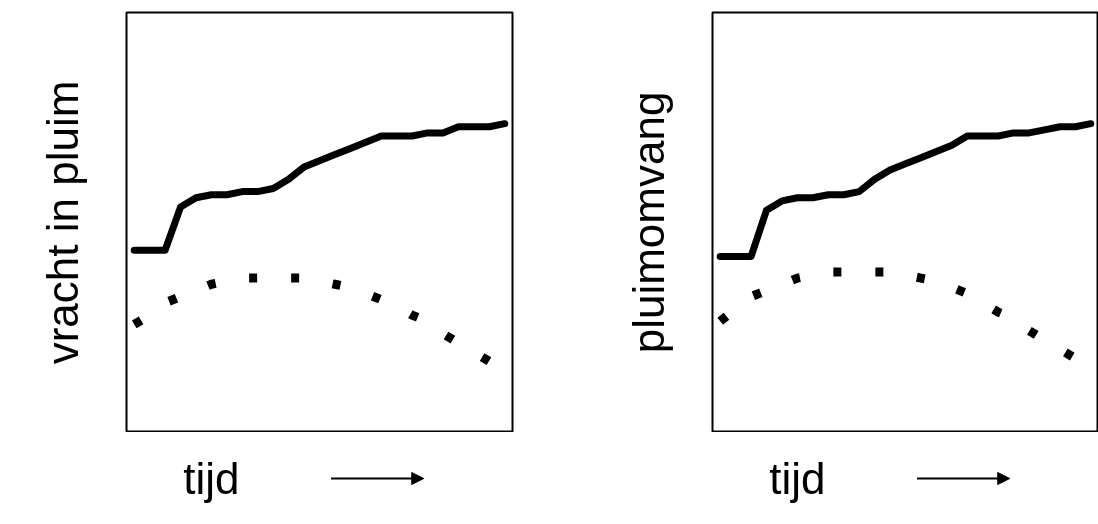  What do you see at coordinates (648, 222) in the screenshot?
I see `y-axis-title: pluimomvang` at bounding box center [648, 222].